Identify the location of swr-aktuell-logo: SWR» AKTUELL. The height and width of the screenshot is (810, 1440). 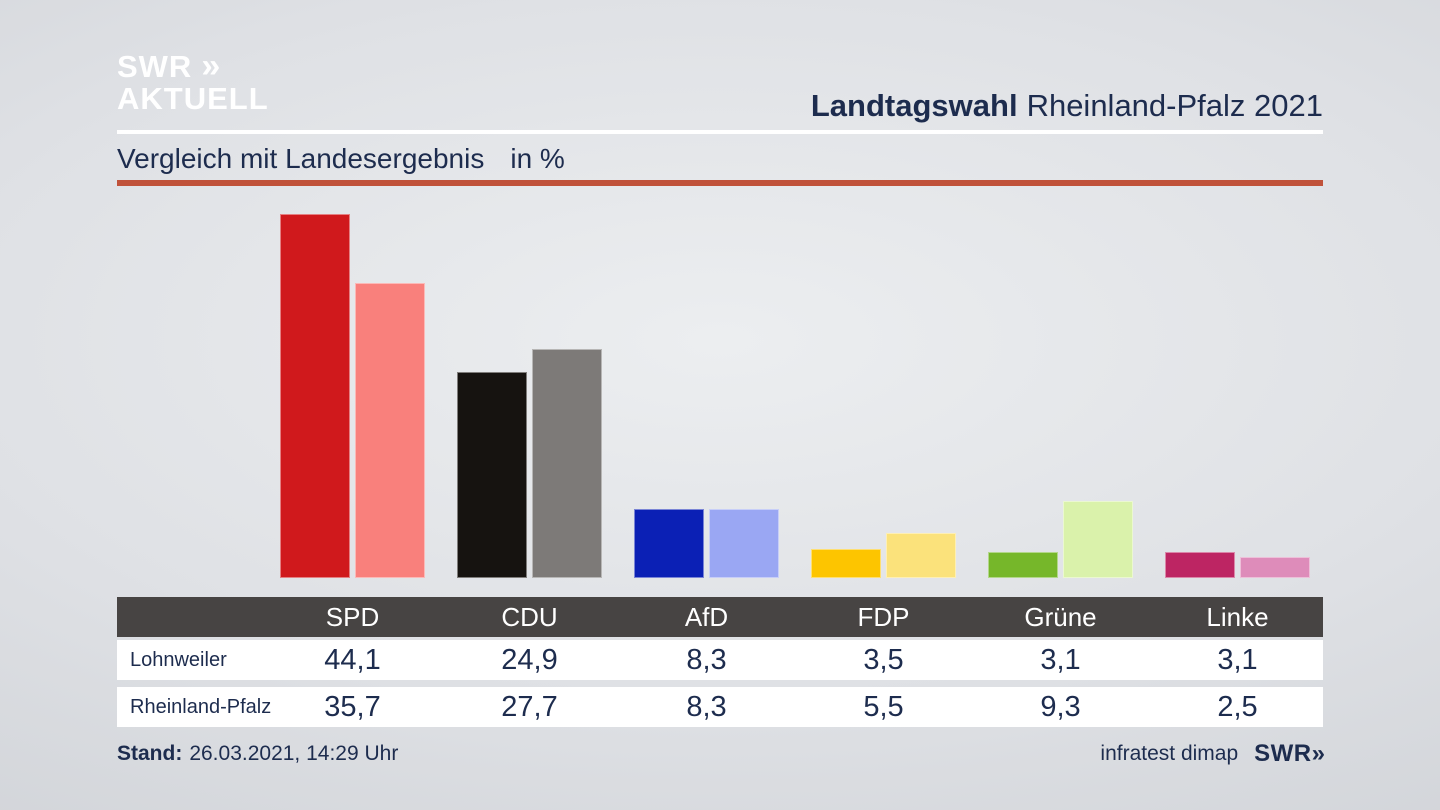
(193, 81).